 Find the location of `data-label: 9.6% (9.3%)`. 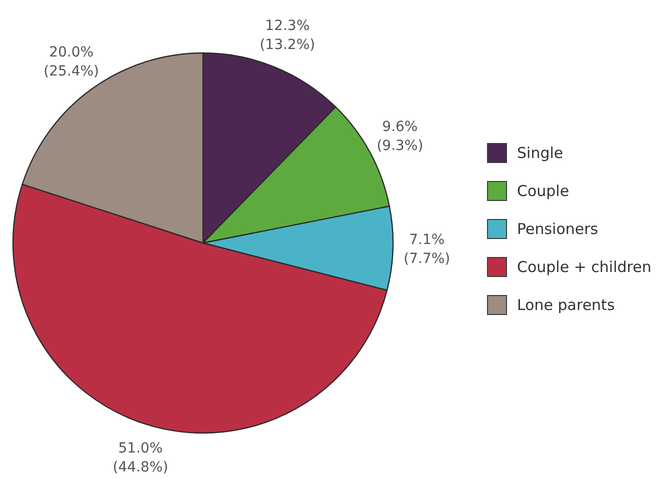

data-label: 9.6% (9.3%) is located at coordinates (400, 136).